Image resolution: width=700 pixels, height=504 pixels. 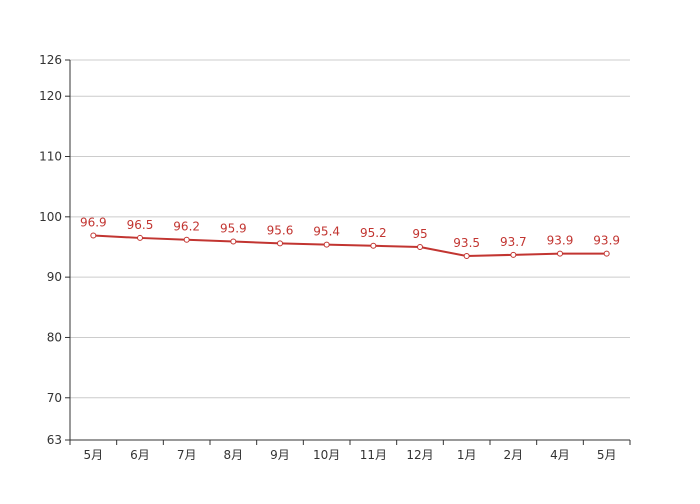 I want to click on x-tick-labels: 5月 6月 7月 8月 9月 10月 11月 12月 1月 2月 4月 5月, so click(x=350, y=455).